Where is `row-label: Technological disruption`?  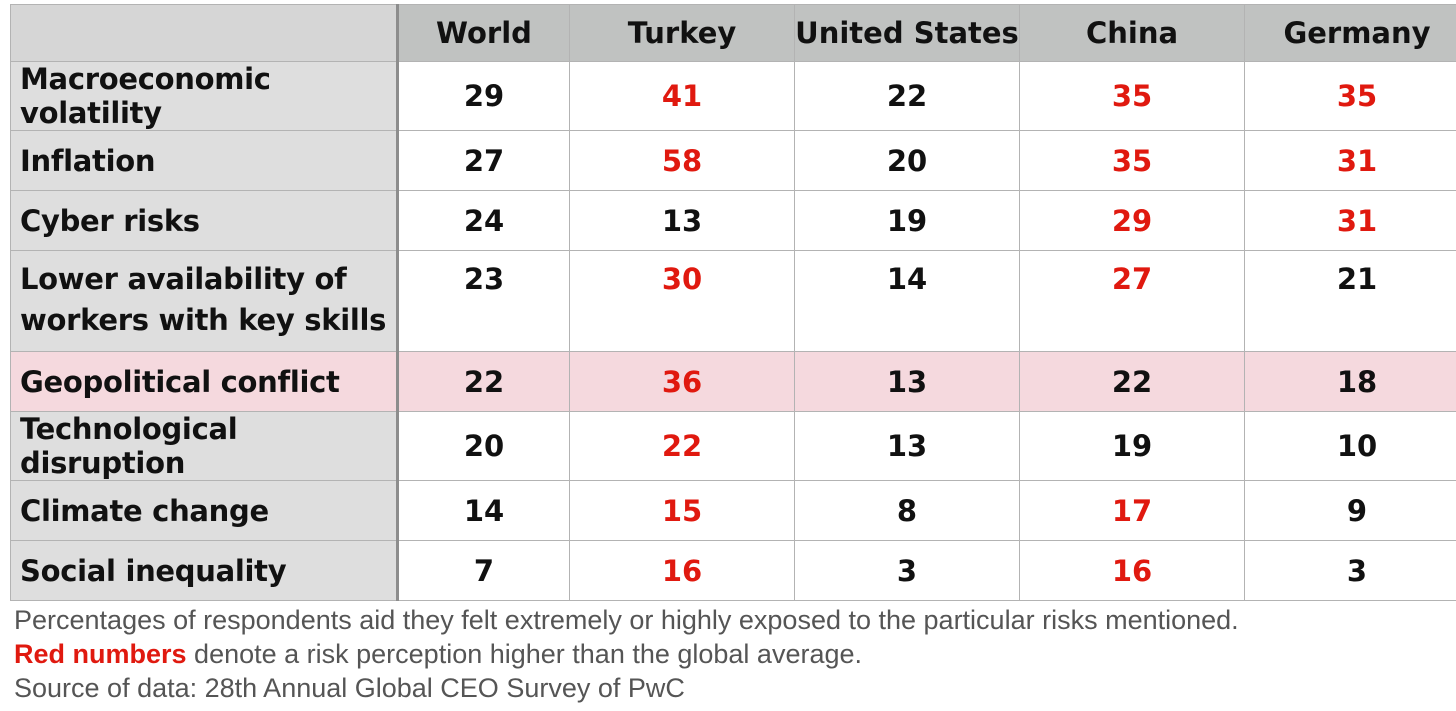 row-label: Technological disruption is located at coordinates (204, 446).